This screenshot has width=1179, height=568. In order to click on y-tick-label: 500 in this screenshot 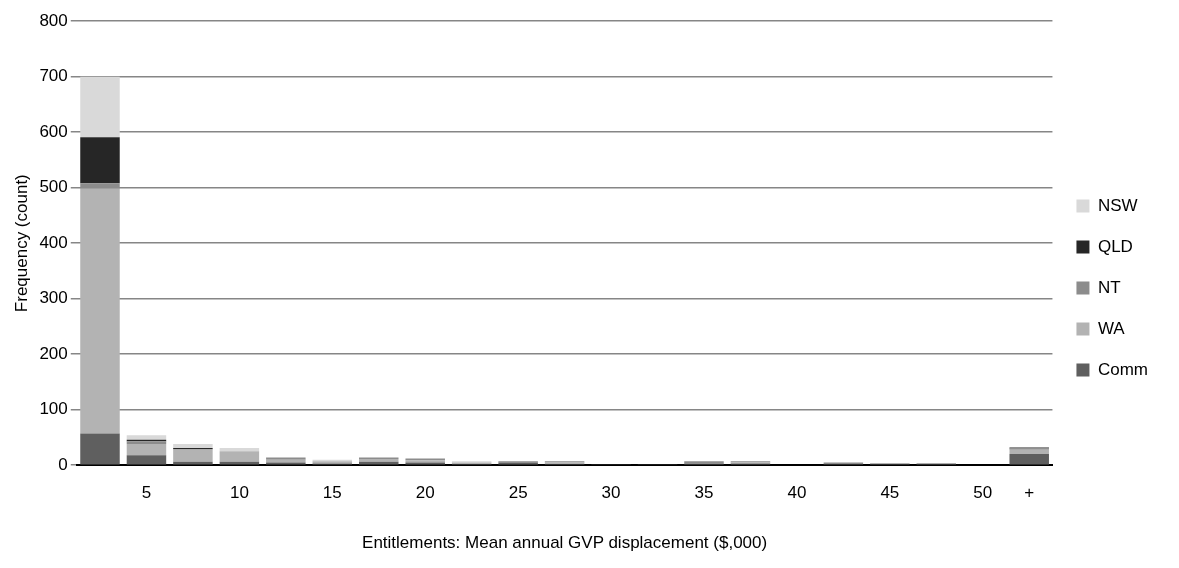, I will do `click(53, 187)`.